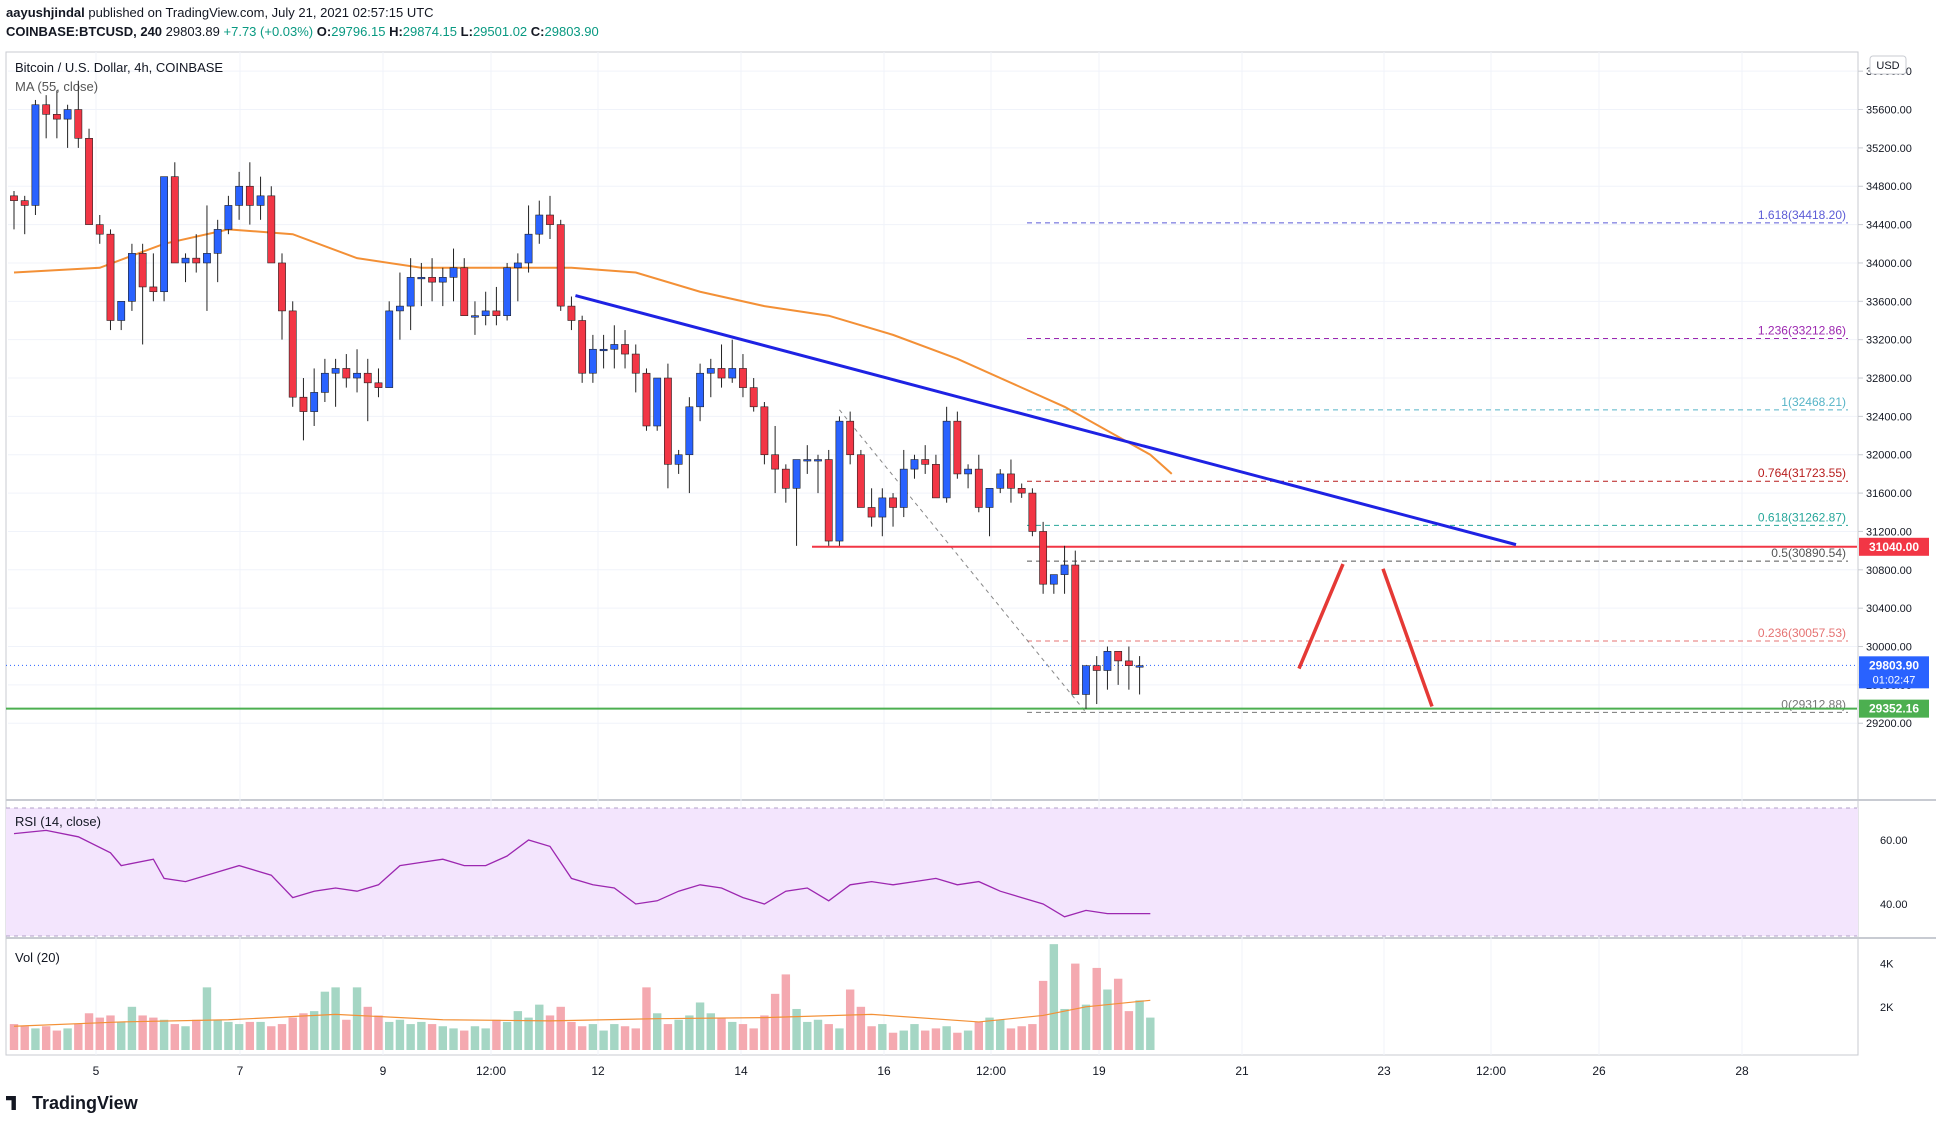 The height and width of the screenshot is (1127, 1936). I want to click on high-value: 29874.15, so click(430, 31).